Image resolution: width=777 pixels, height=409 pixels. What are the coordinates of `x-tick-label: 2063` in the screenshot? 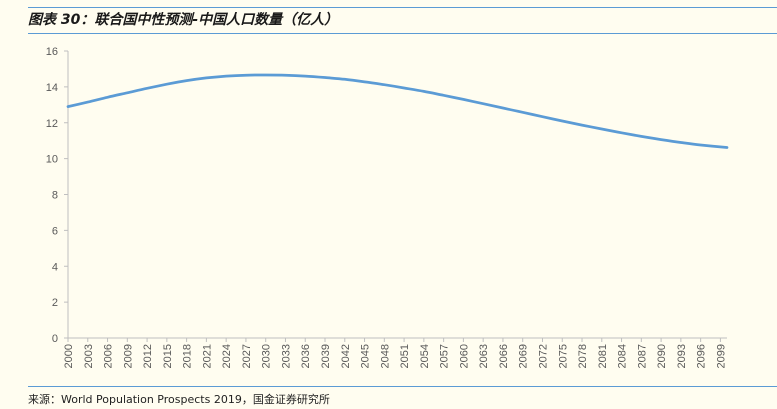 It's located at (484, 356).